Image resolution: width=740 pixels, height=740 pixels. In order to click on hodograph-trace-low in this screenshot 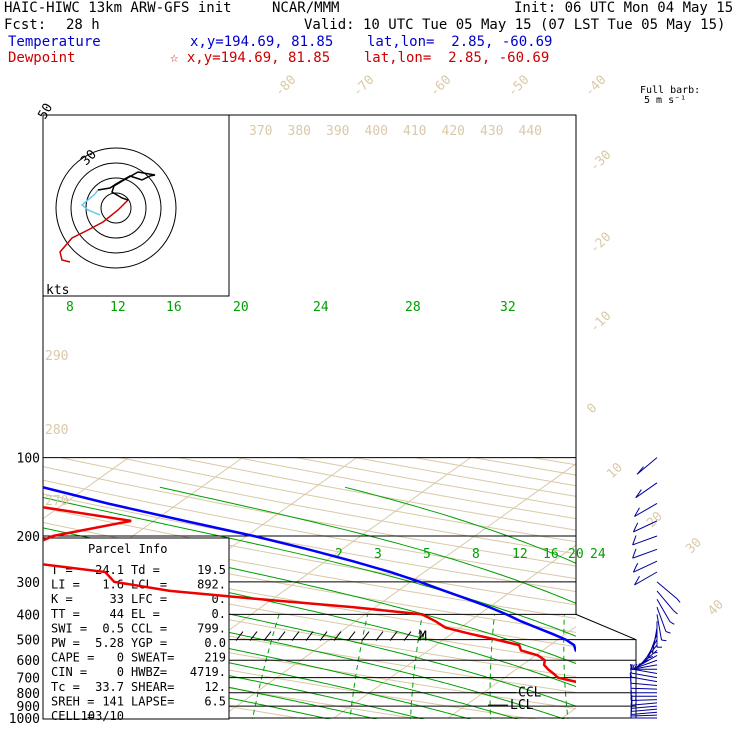, I will do `click(94, 231)`.